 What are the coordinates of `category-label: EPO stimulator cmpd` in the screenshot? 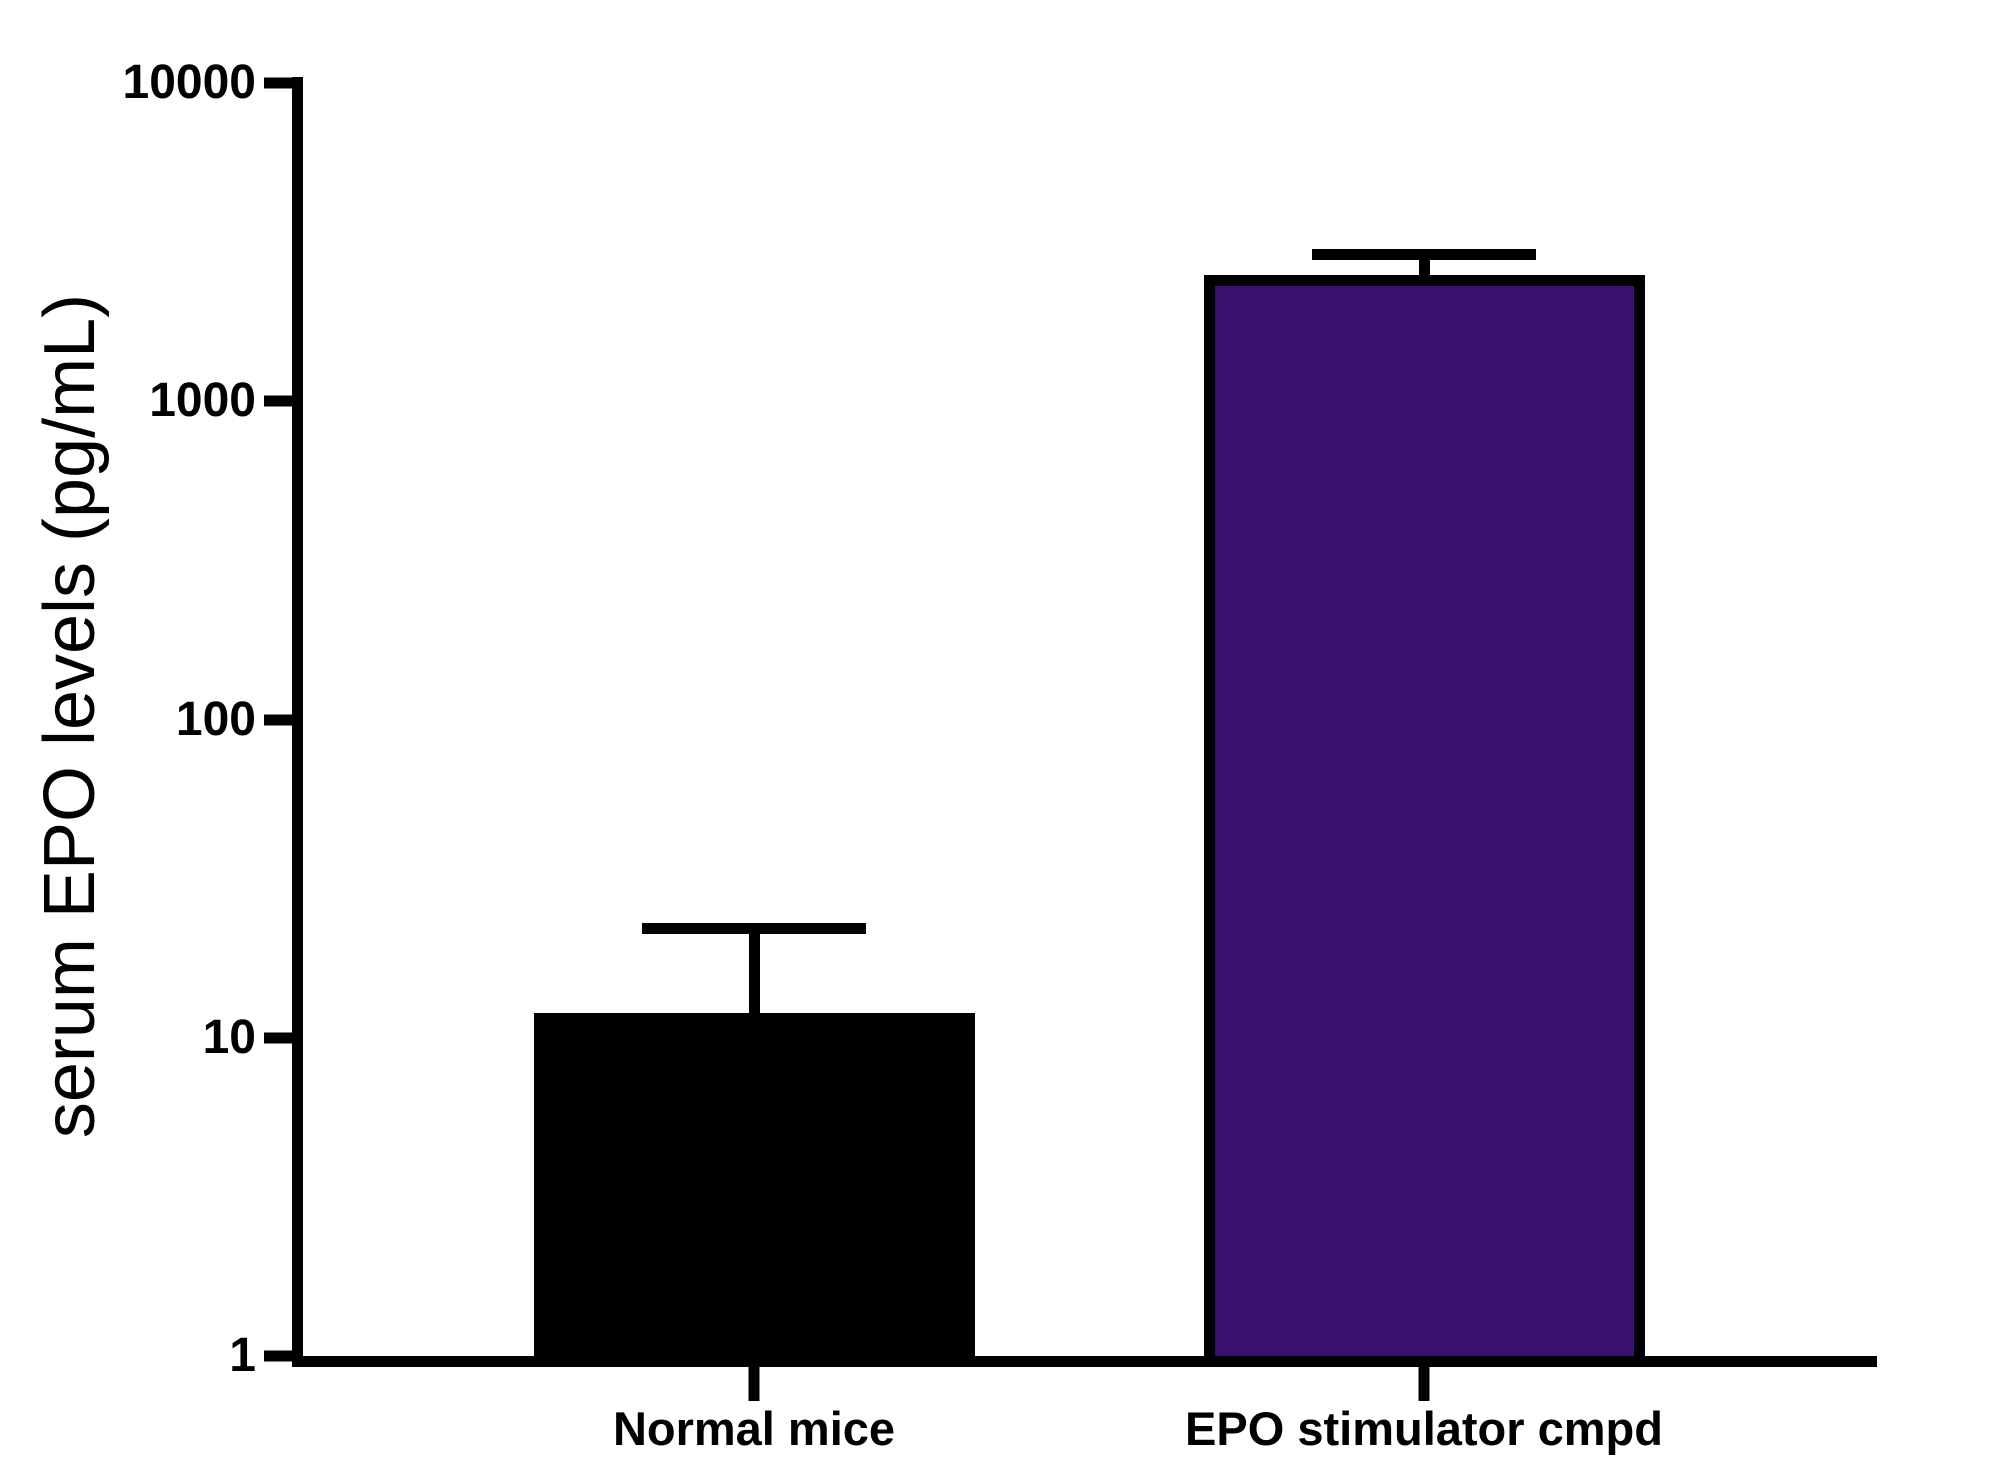 It's located at (1424, 1428).